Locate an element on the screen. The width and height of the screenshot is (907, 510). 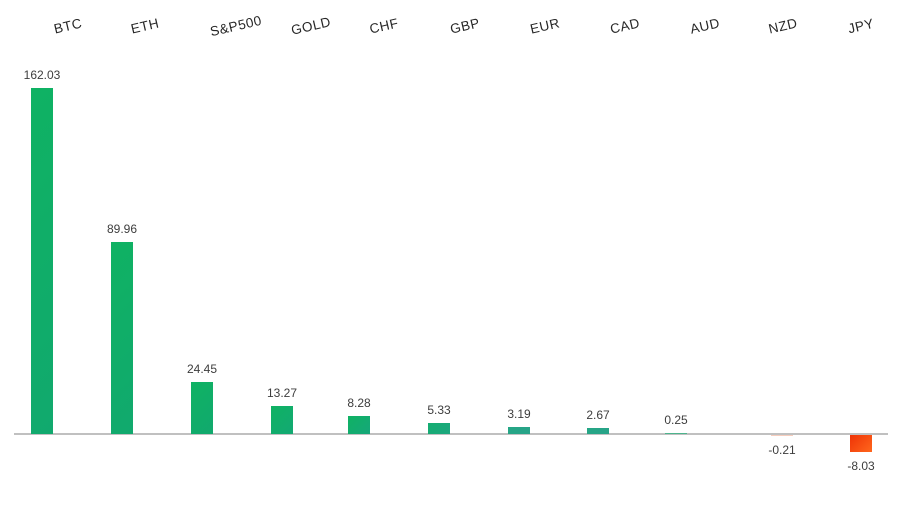
category-label-sp500: S&P500 is located at coordinates (236, 26).